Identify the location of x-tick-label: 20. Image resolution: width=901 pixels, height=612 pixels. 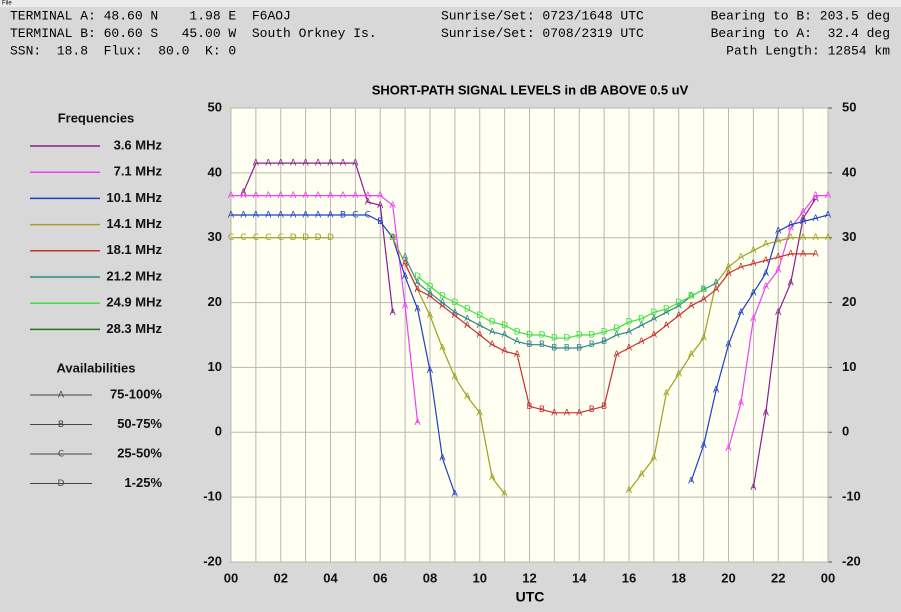
(728, 577).